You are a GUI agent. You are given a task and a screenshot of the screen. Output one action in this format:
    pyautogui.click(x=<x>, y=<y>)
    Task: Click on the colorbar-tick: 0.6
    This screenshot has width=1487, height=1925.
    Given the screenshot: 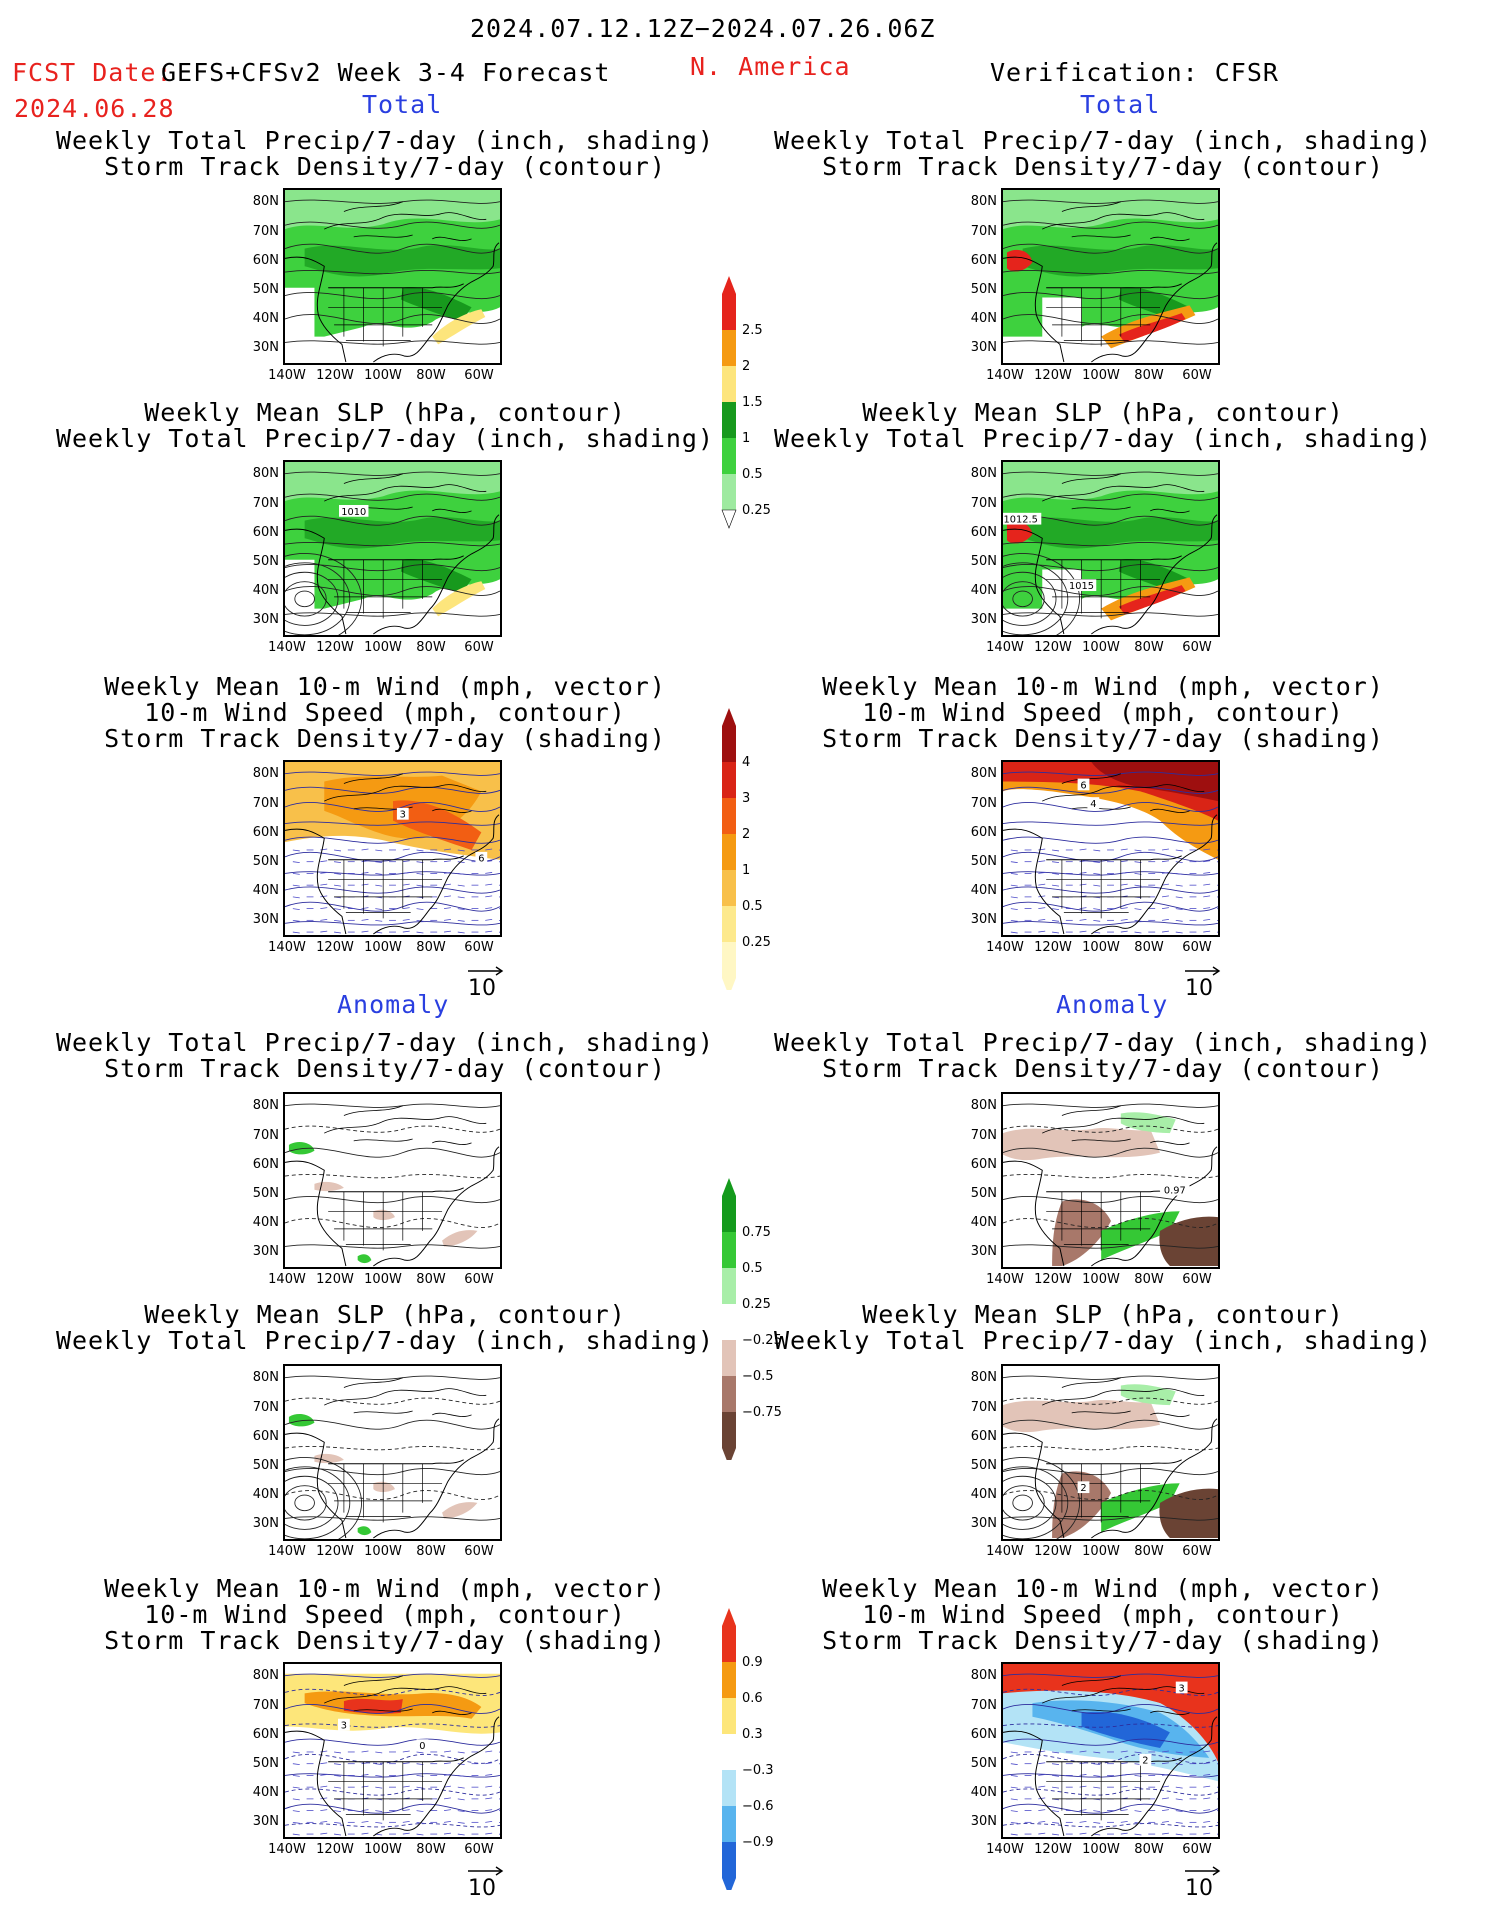 What is the action you would take?
    pyautogui.click(x=752, y=1698)
    